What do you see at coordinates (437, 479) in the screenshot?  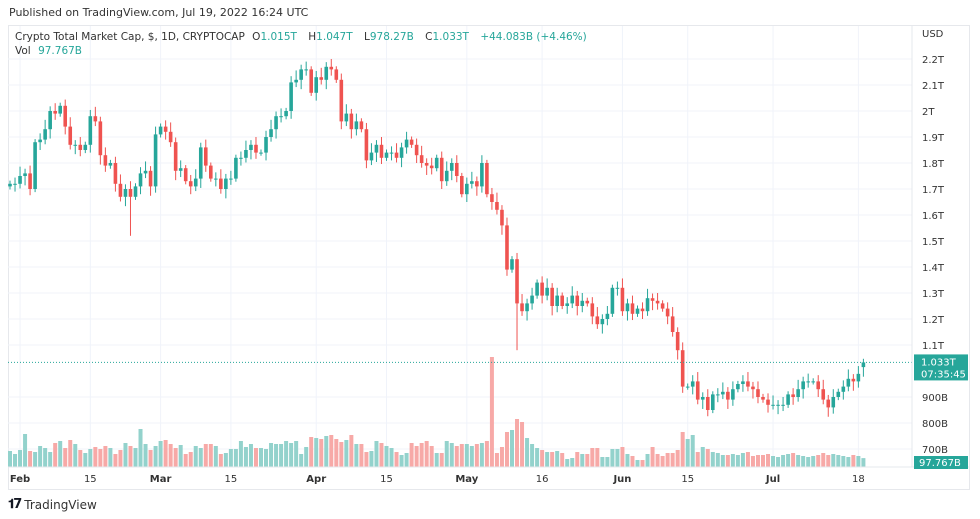 I see `time-axis: Feb 15 Mar 15 Apr 15 May 16 Jun 15 Jul 18` at bounding box center [437, 479].